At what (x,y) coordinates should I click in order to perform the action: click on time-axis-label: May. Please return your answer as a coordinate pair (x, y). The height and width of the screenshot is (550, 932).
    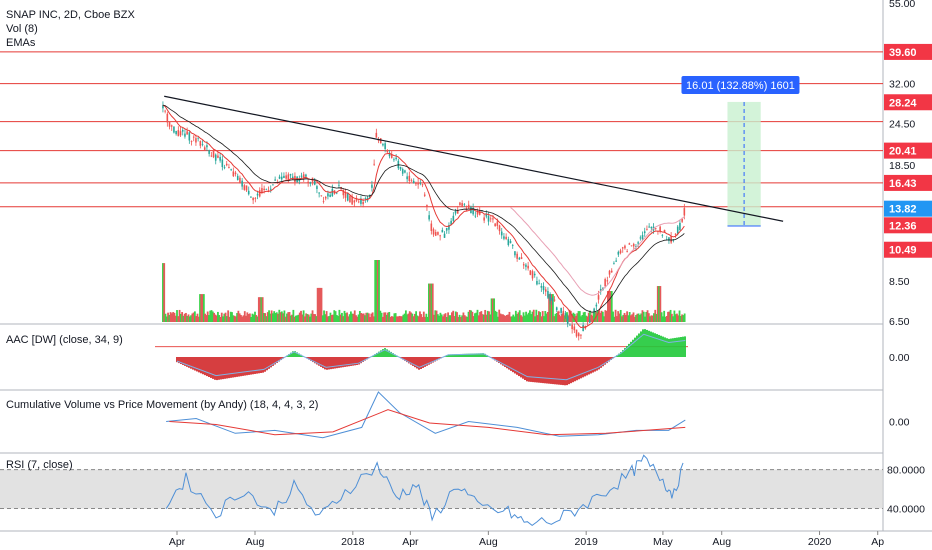
    Looking at the image, I should click on (663, 542).